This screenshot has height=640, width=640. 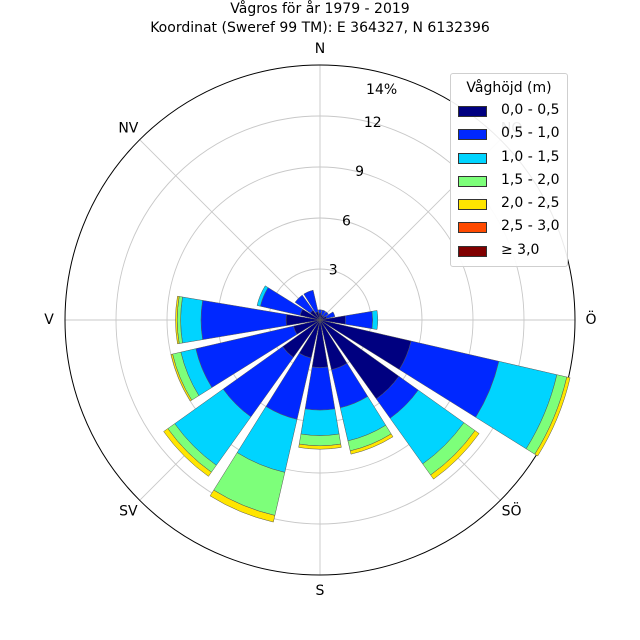 I want to click on direction-label: Ö, so click(x=590, y=319).